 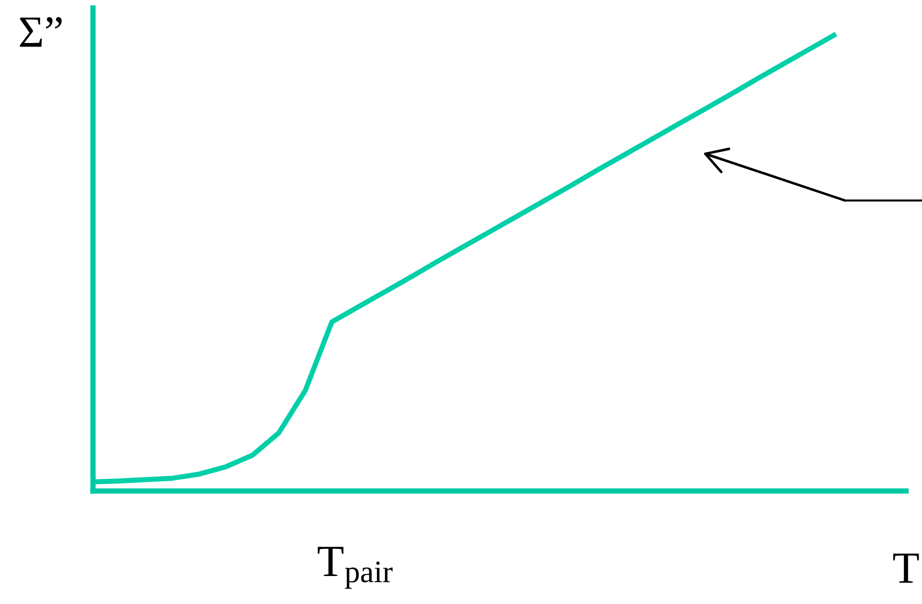 I want to click on y-axis-title: Σ”, so click(x=41, y=32).